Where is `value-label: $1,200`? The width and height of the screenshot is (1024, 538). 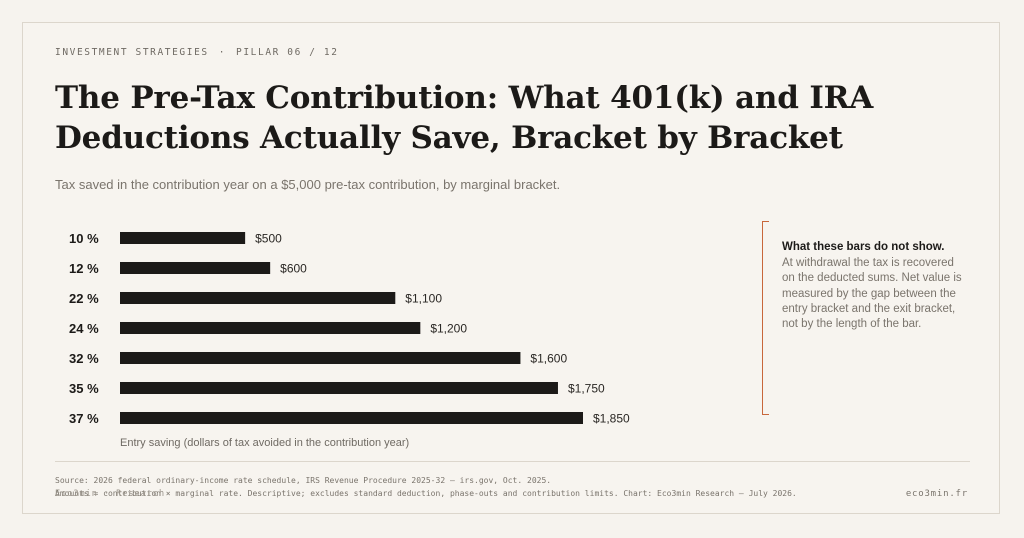 value-label: $1,200 is located at coordinates (448, 329).